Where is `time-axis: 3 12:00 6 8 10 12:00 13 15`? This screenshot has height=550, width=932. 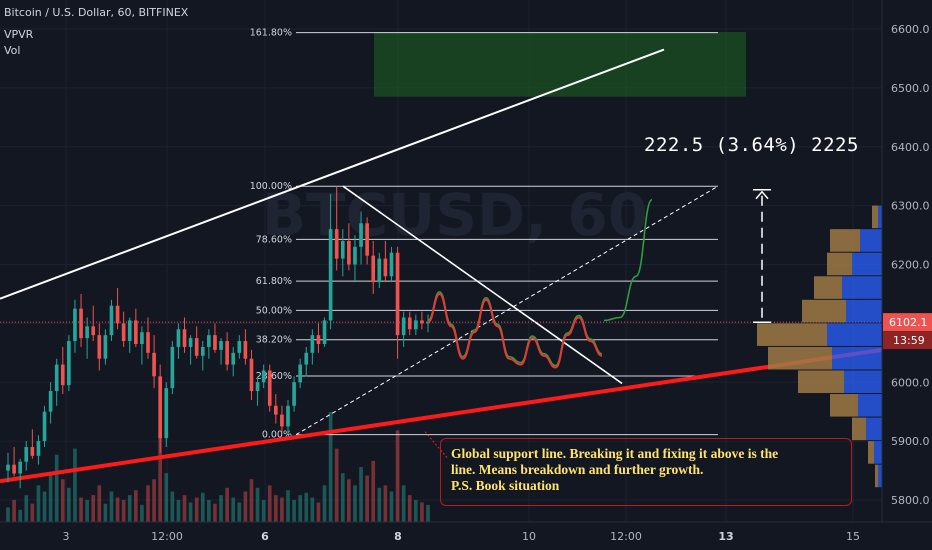 time-axis: 3 12:00 6 8 10 12:00 13 15 is located at coordinates (466, 532).